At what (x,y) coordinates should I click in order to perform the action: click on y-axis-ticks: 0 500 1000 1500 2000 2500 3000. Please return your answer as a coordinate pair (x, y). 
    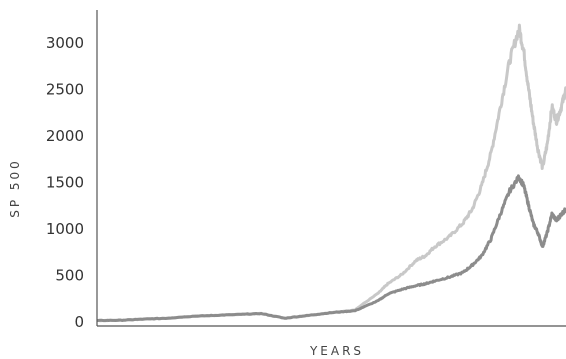
    Looking at the image, I should click on (65, 182).